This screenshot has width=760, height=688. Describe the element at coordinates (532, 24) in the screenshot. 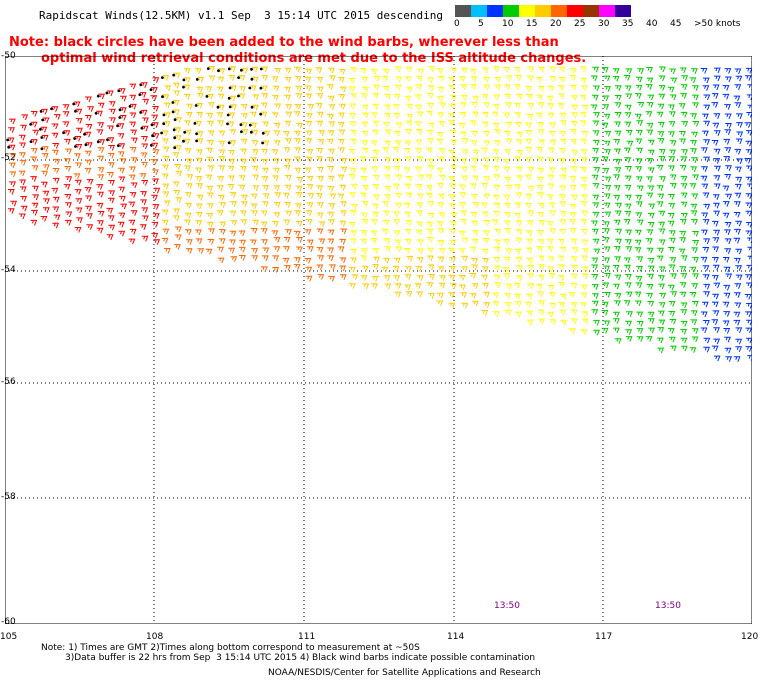

I see `legend-label: 15` at that location.